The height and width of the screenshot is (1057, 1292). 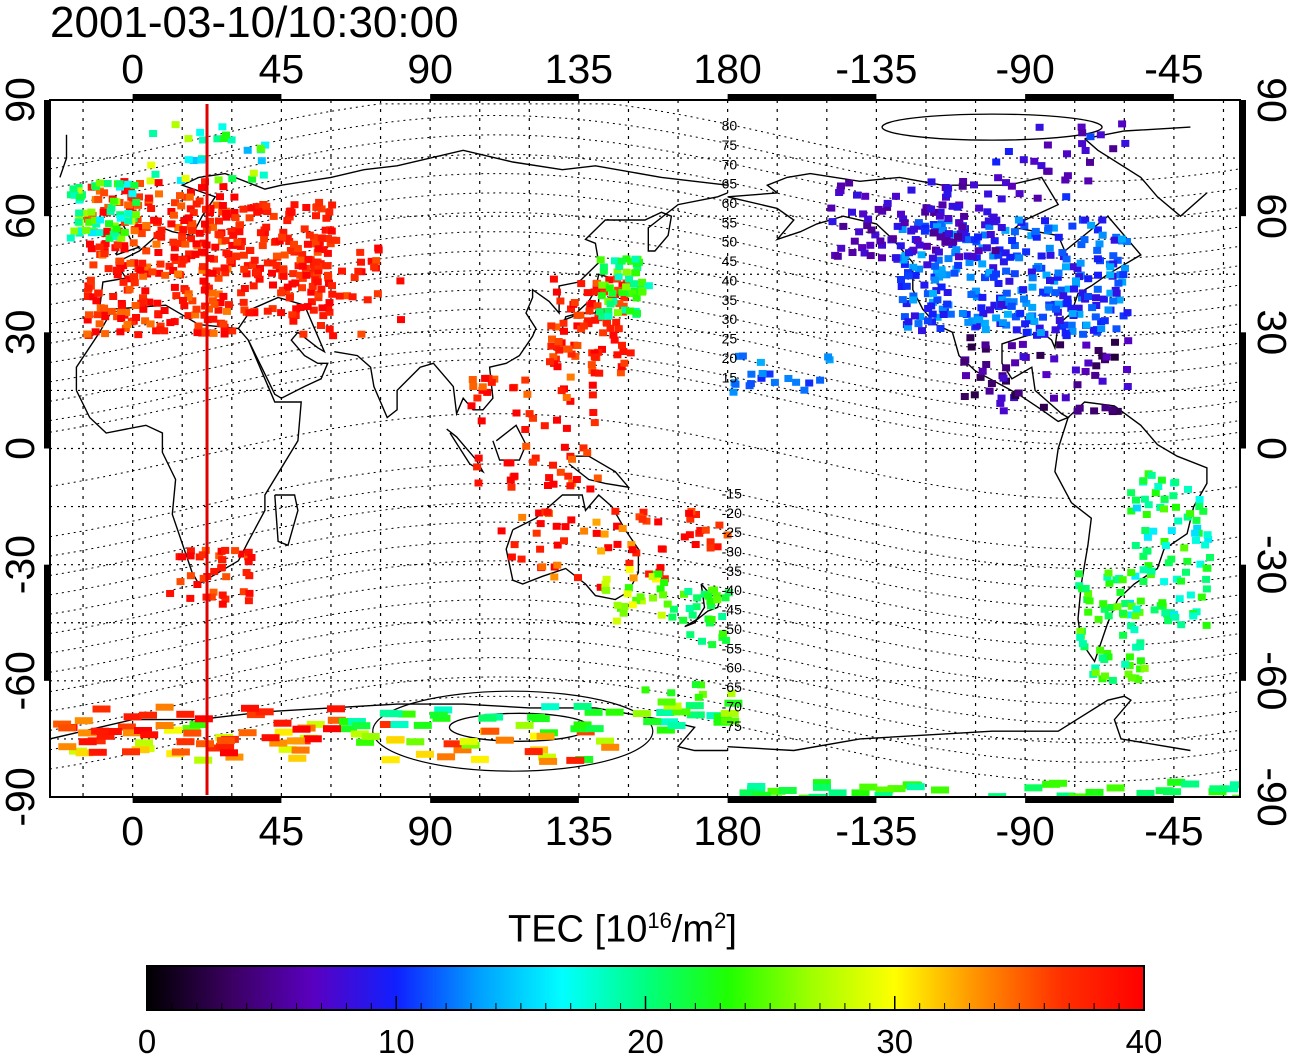 I want to click on left-latitude-labels: 90 60 30 0 -30 -60 -90, so click(x=21, y=451).